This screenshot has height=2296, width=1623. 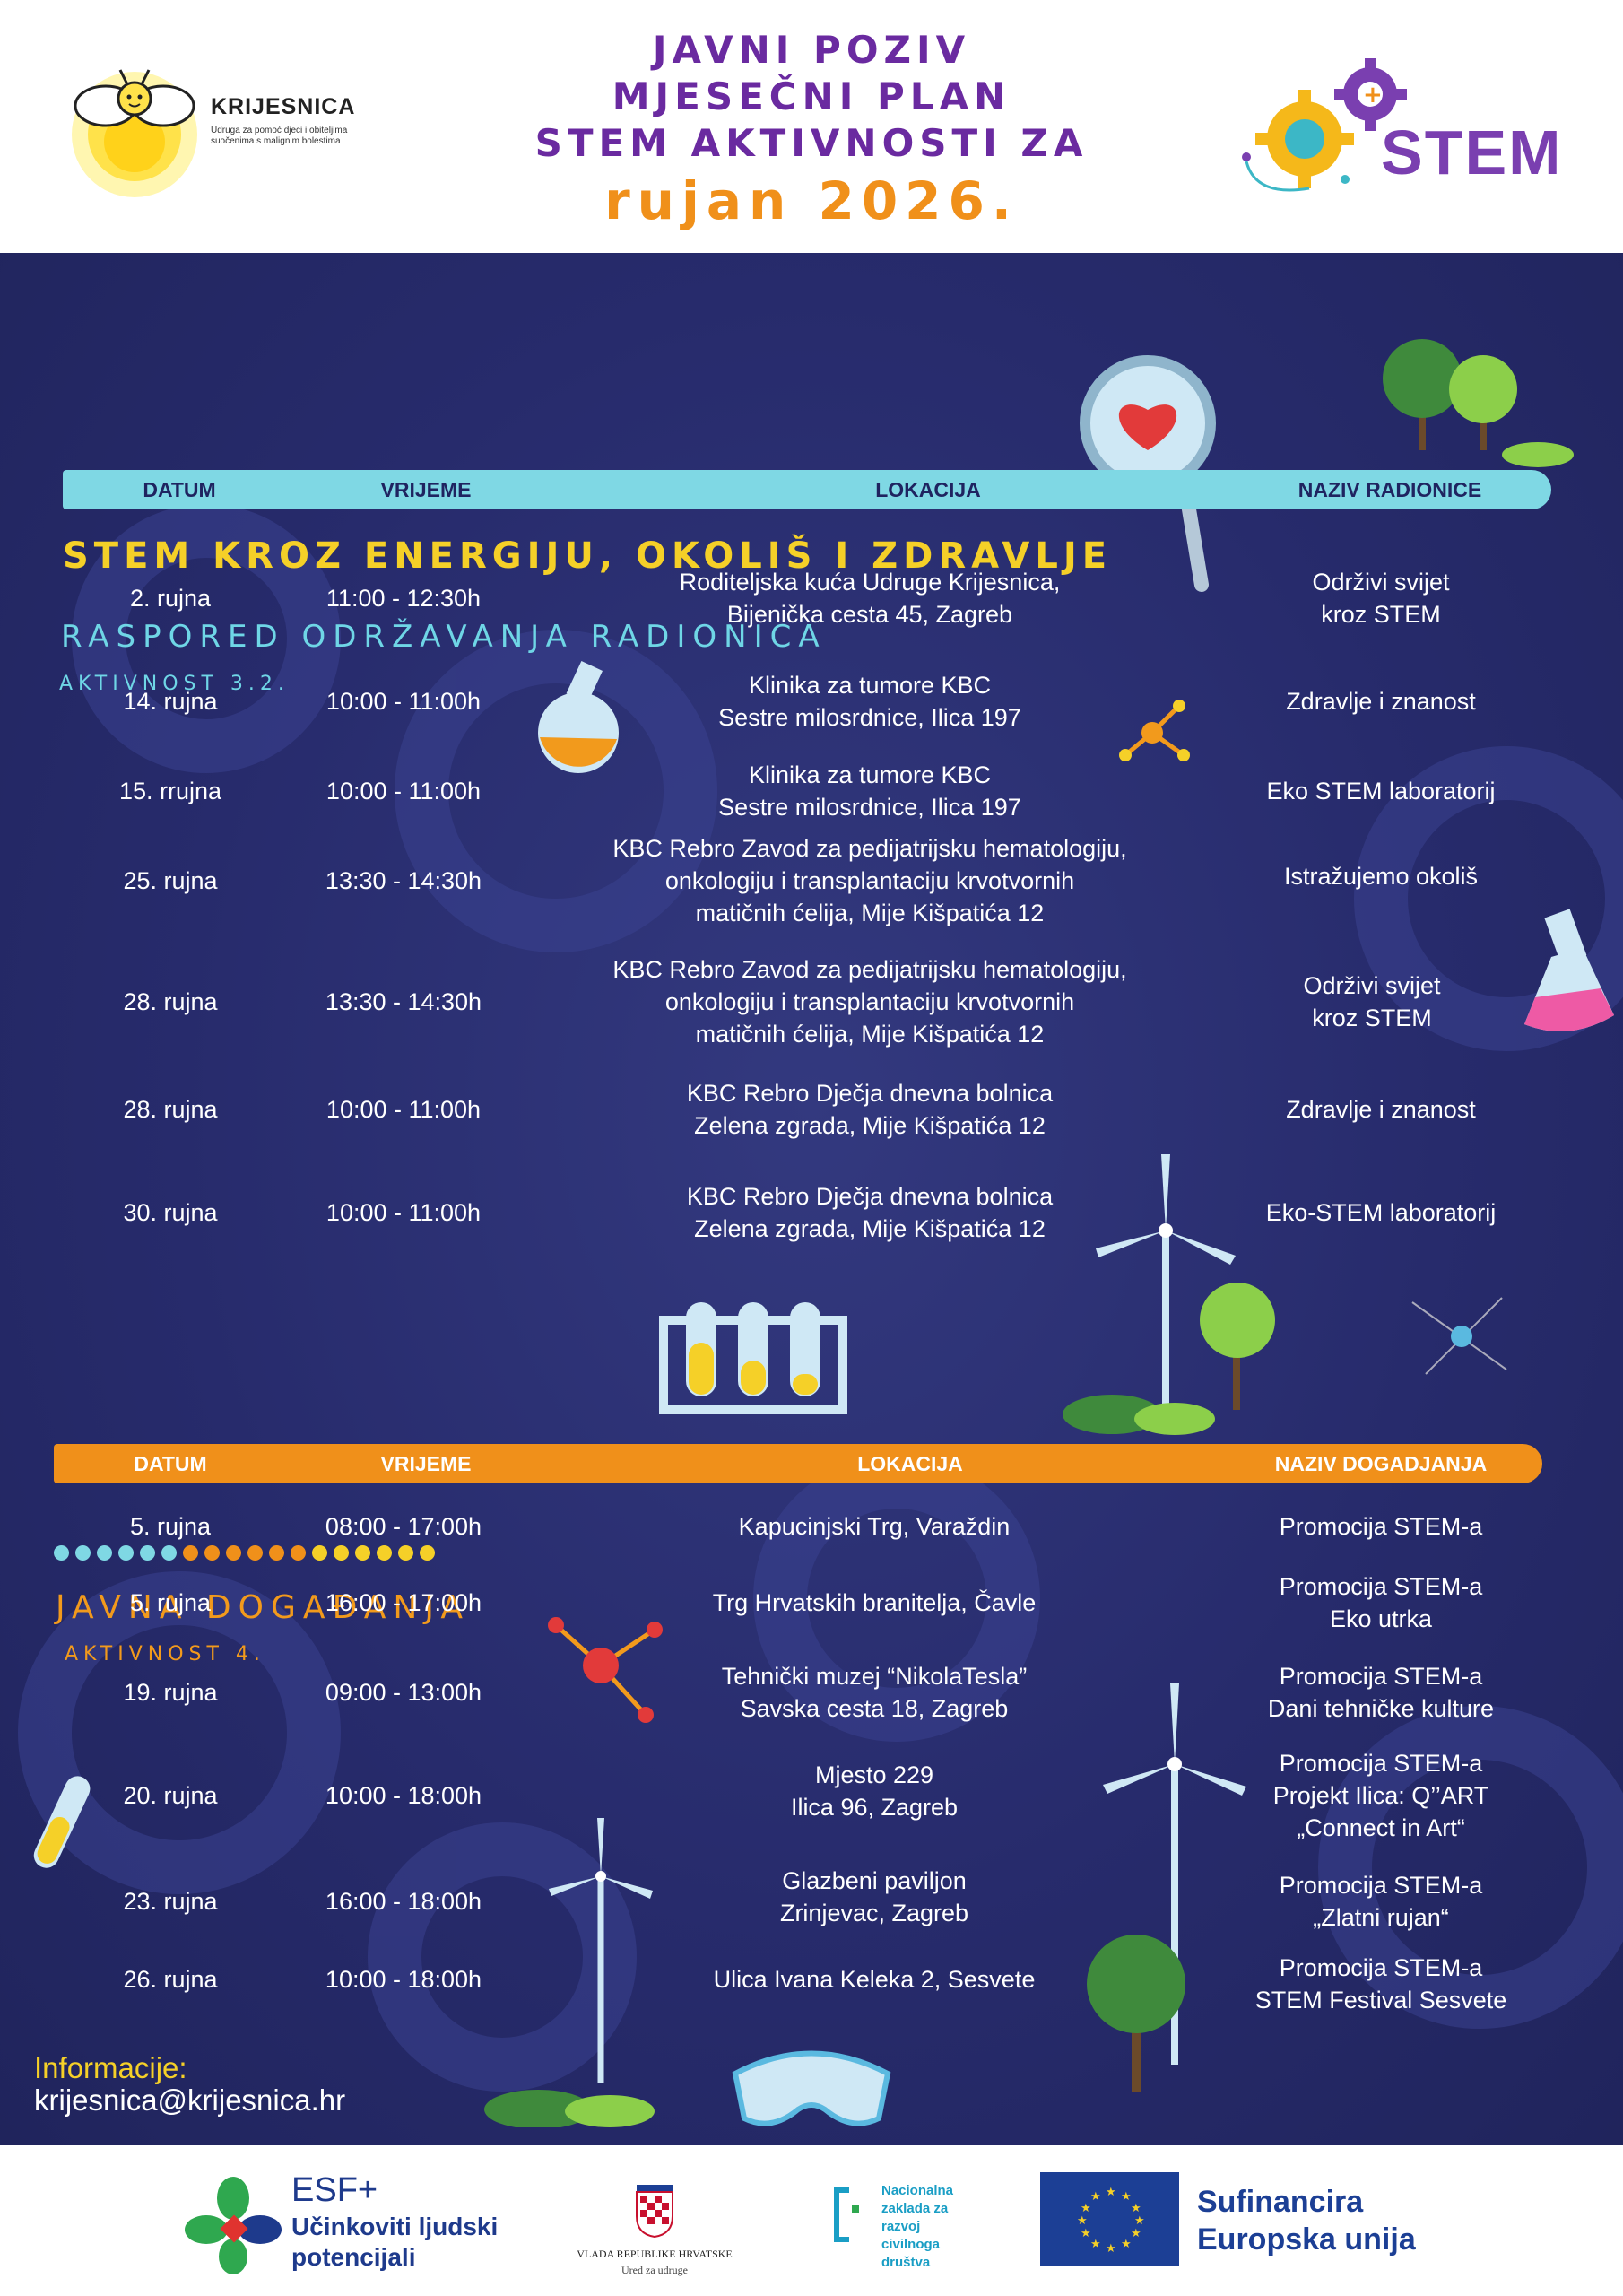 I want to click on atom-icon, so click(x=1459, y=1336).